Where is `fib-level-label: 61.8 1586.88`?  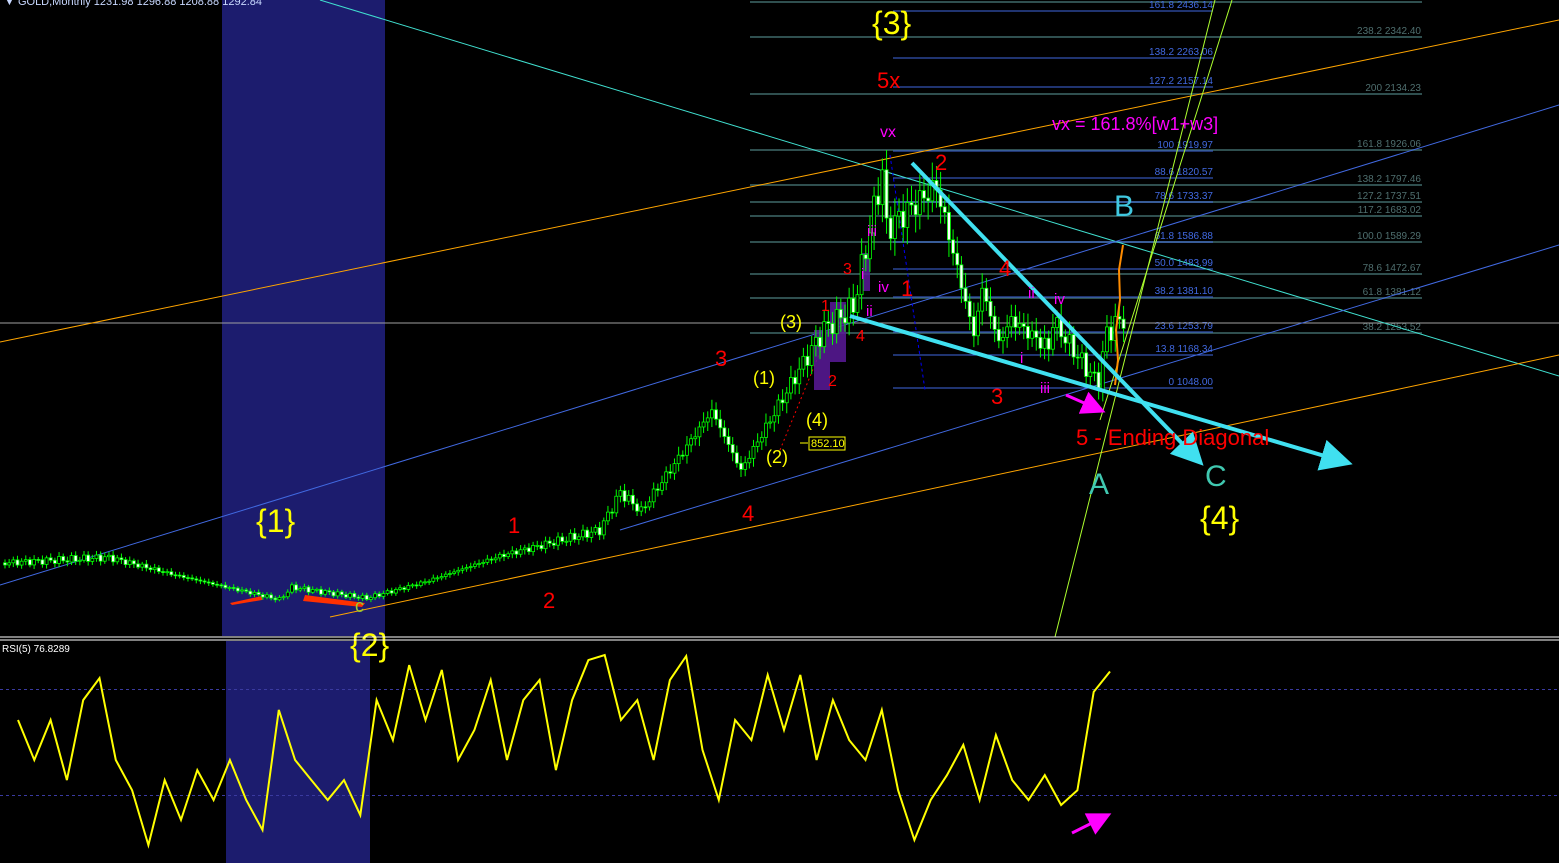
fib-level-label: 61.8 1586.88 is located at coordinates (1184, 236).